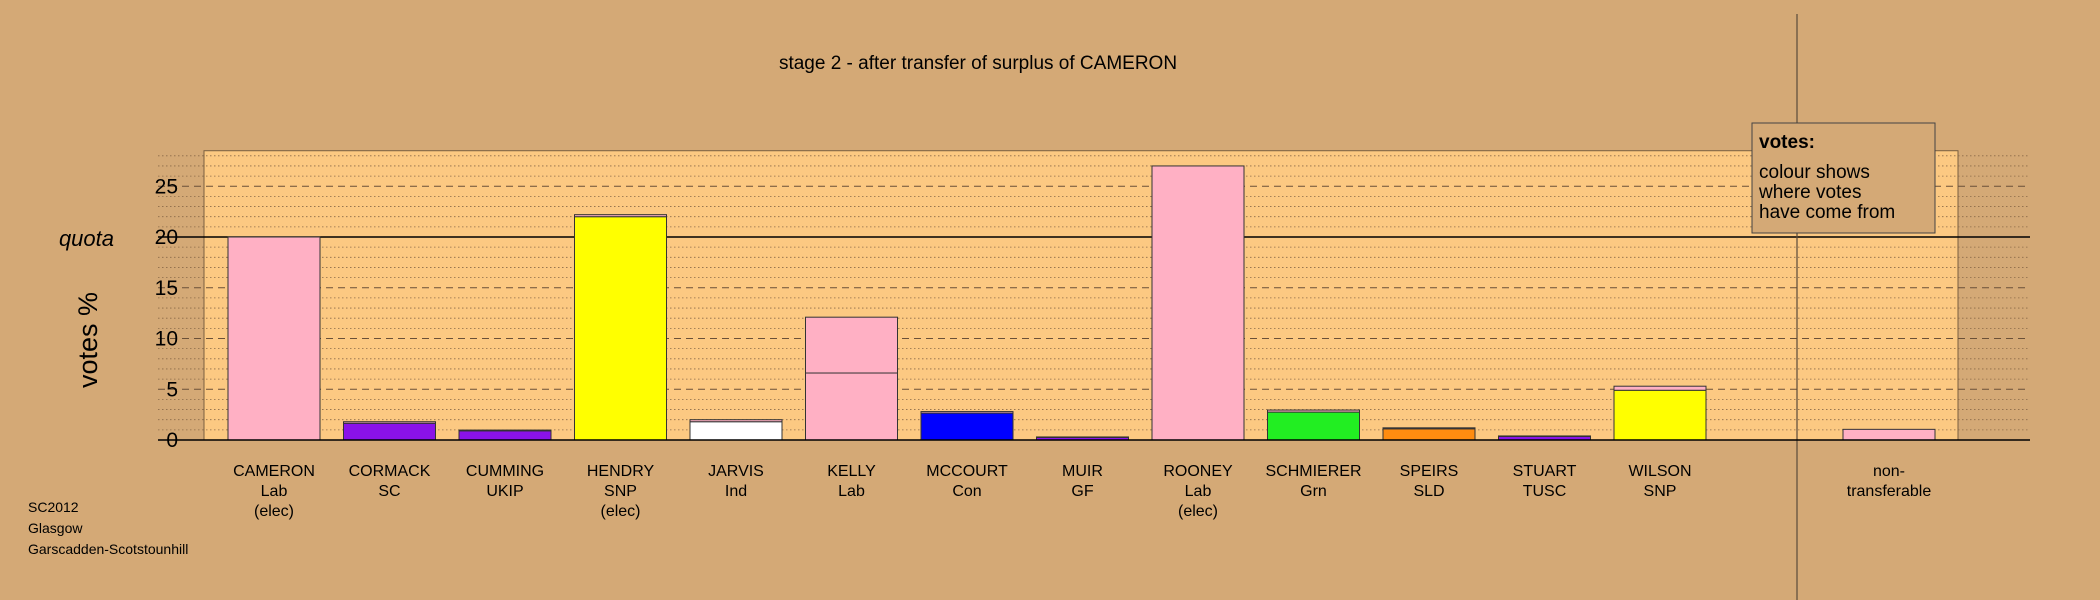  Describe the element at coordinates (1660, 491) in the screenshot. I see `x-label-wilson-party: SNP` at that location.